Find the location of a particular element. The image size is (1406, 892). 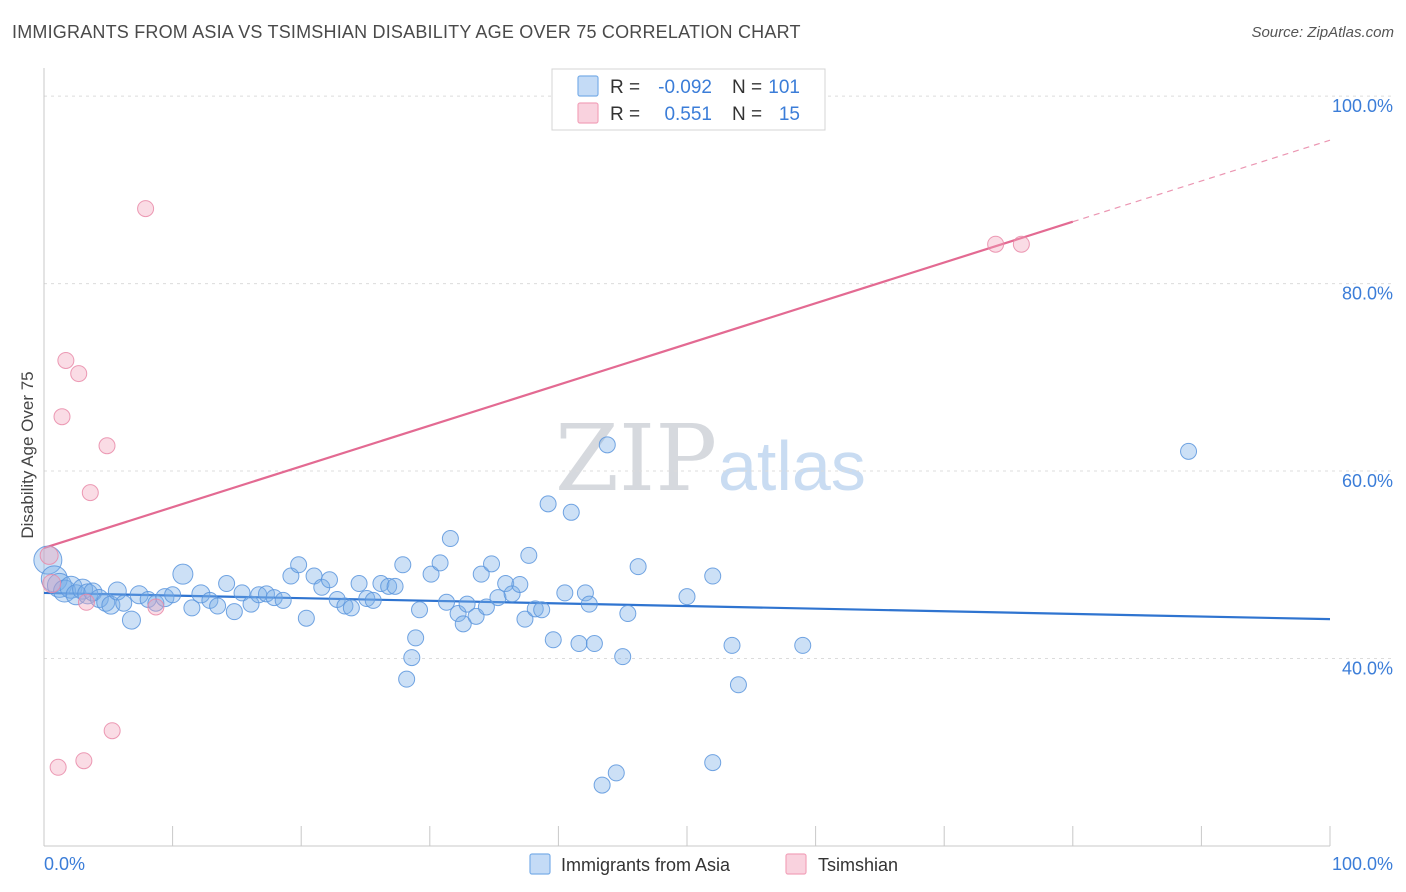

y-tick-label: 60.0% is located at coordinates (1367, 481).